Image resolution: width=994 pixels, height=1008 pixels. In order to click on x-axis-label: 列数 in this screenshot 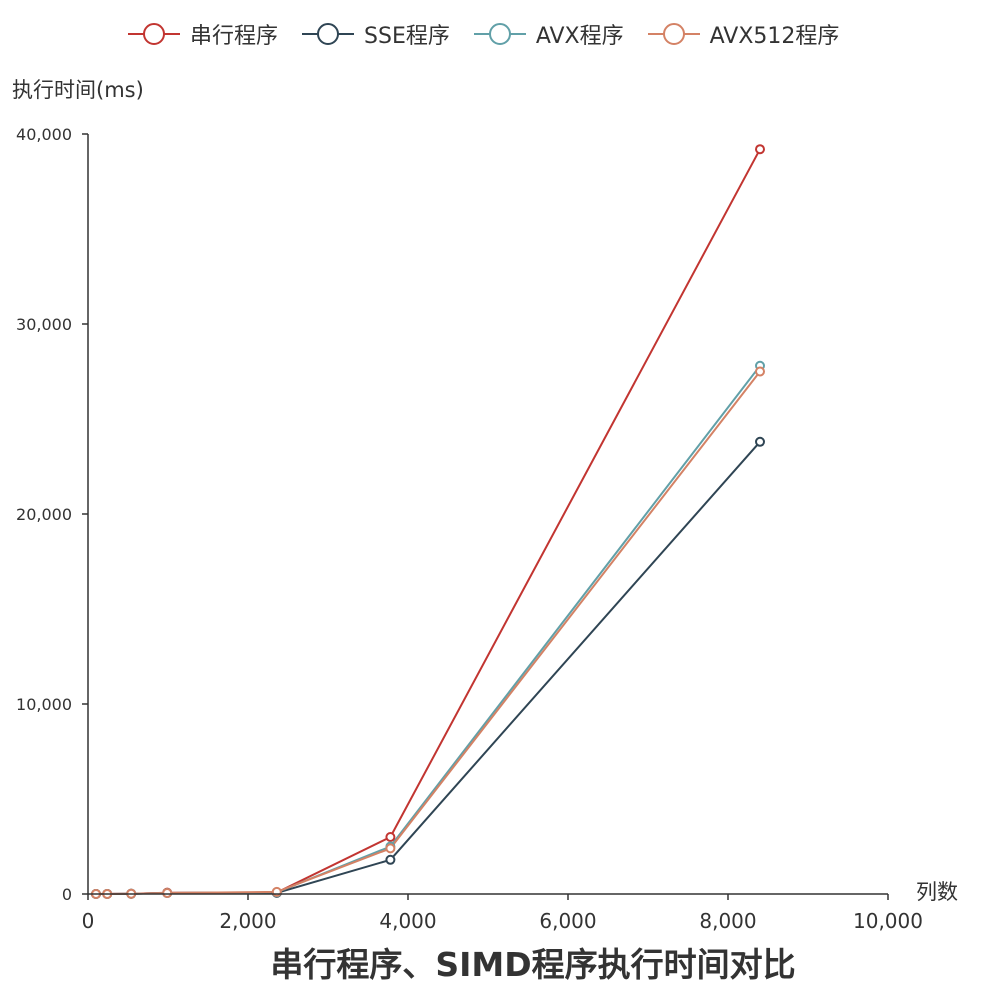, I will do `click(937, 892)`.